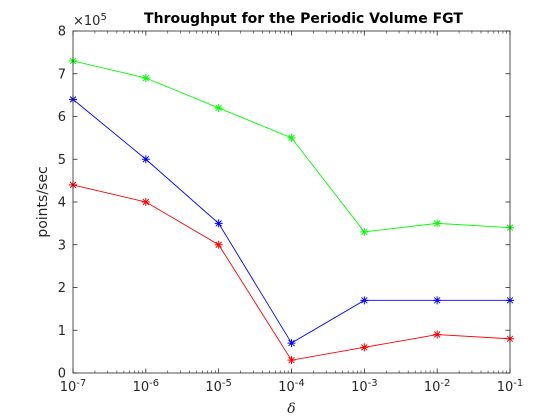 The width and height of the screenshot is (560, 420). I want to click on y-tick-label: 0, so click(62, 374).